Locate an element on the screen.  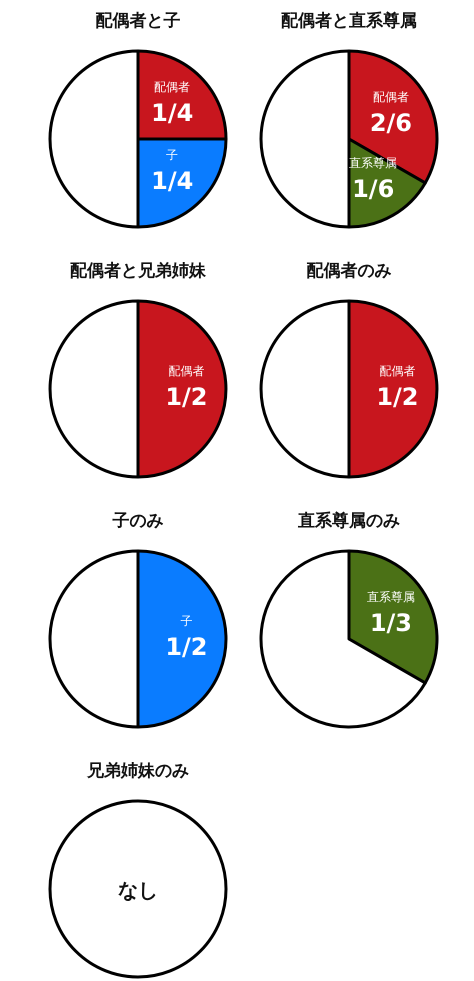
chart-title: 兄弟姉妹のみ is located at coordinates (137, 771).